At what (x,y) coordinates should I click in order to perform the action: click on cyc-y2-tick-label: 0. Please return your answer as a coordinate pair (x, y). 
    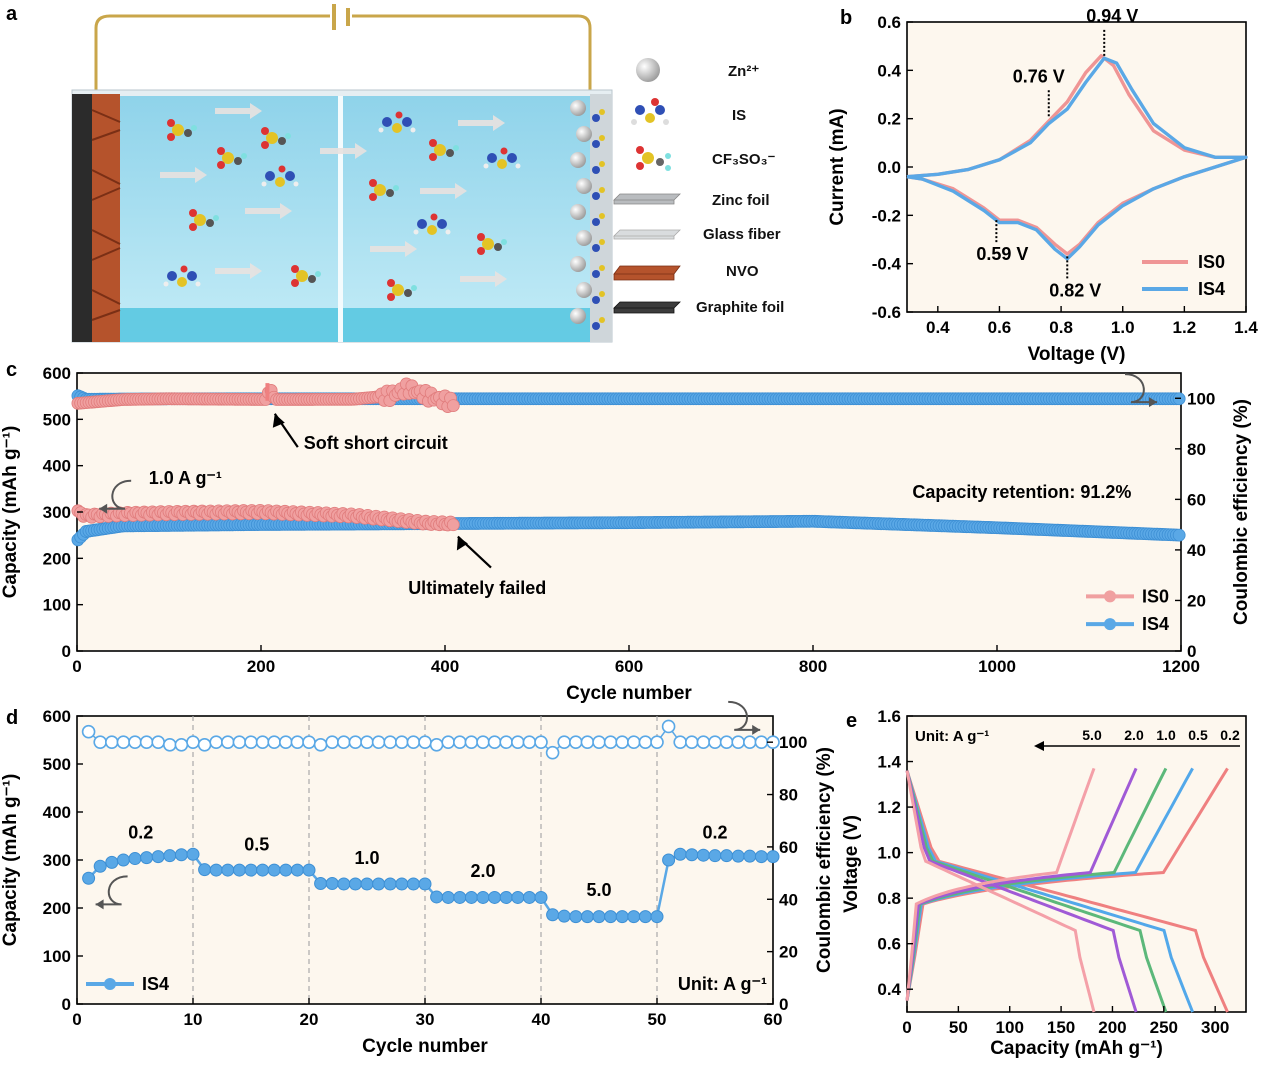
    Looking at the image, I should click on (1191, 651).